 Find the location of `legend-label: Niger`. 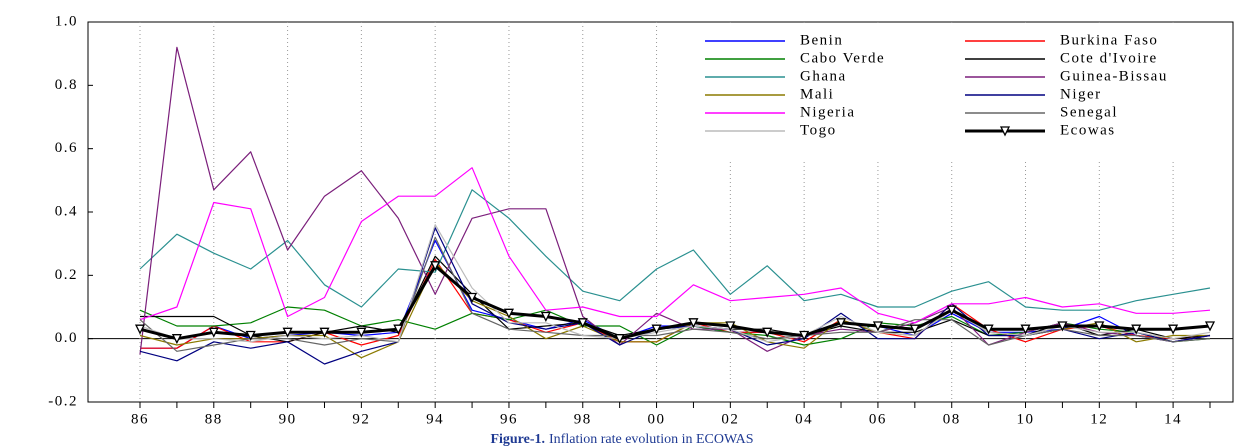

legend-label: Niger is located at coordinates (1081, 94).